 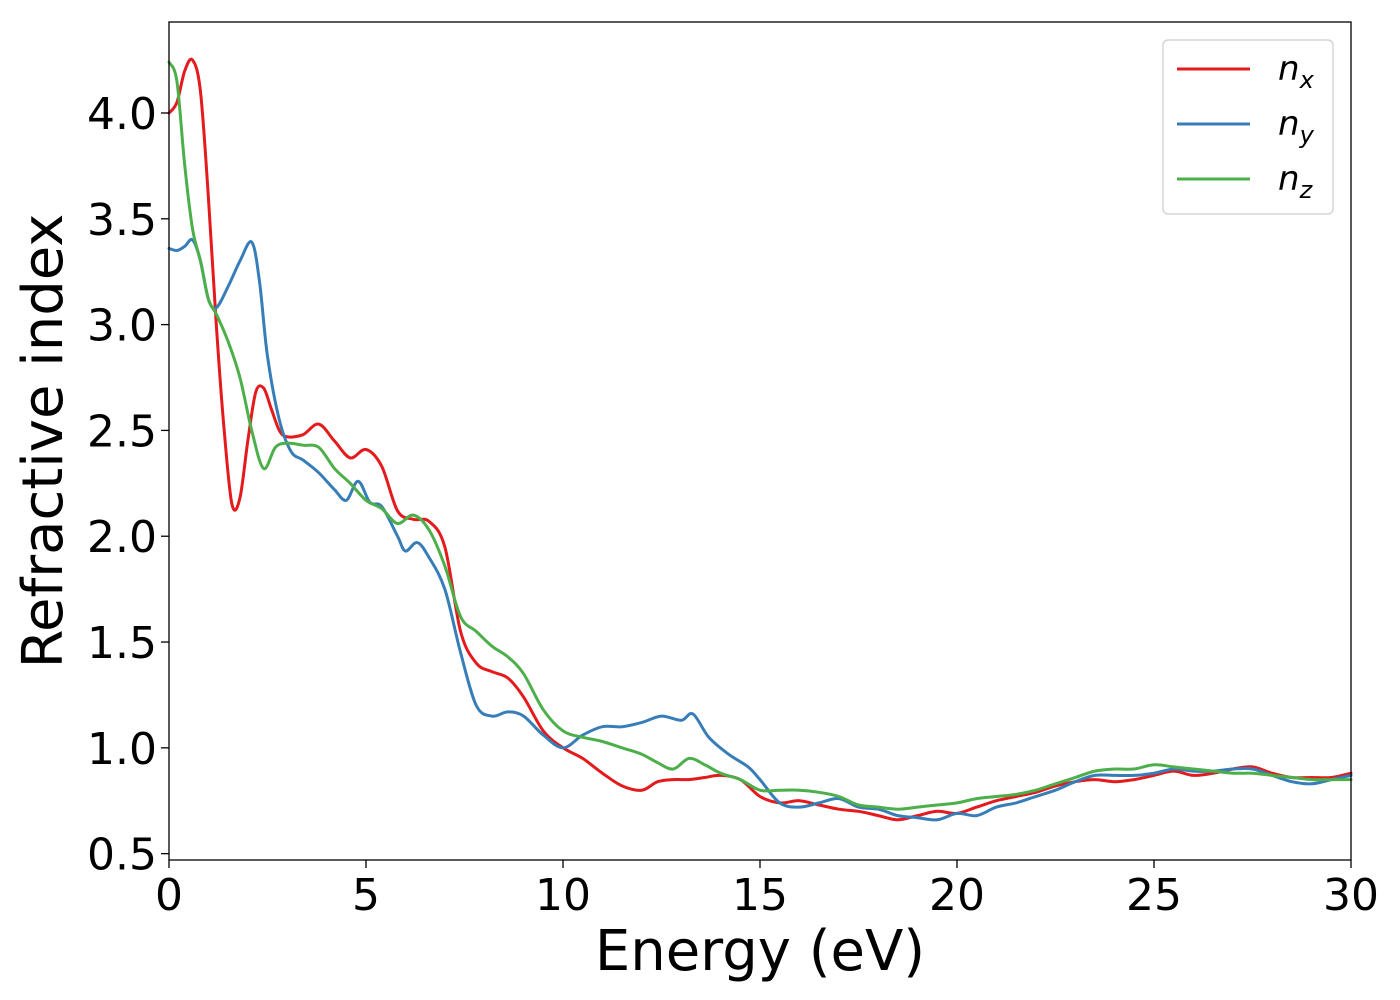 I want to click on x-axis: 0 5 10 15 20 25 30, so click(x=767, y=890).